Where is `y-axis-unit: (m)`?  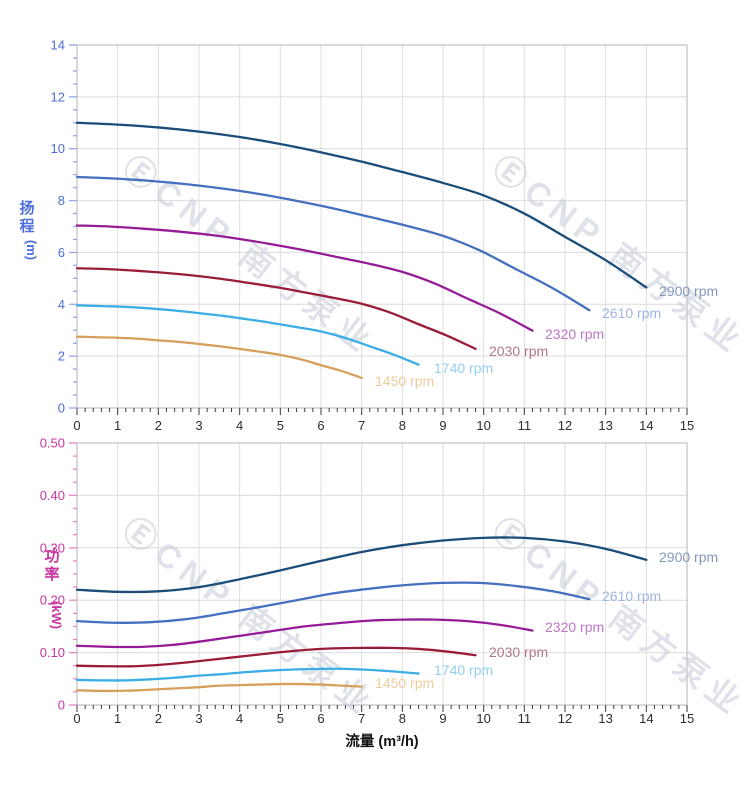 y-axis-unit: (m) is located at coordinates (31, 250).